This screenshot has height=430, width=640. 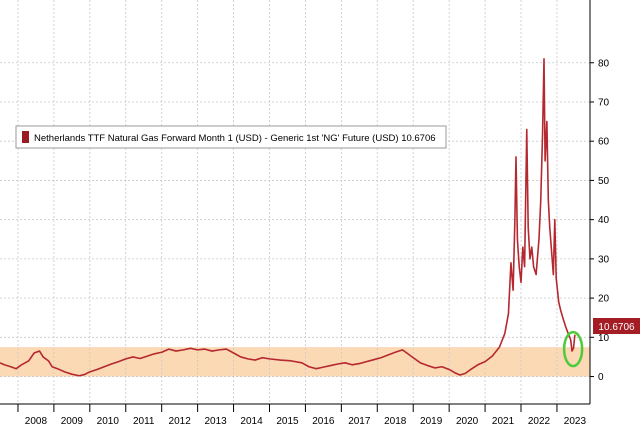 I want to click on x-tick-label: 2023, so click(x=575, y=421).